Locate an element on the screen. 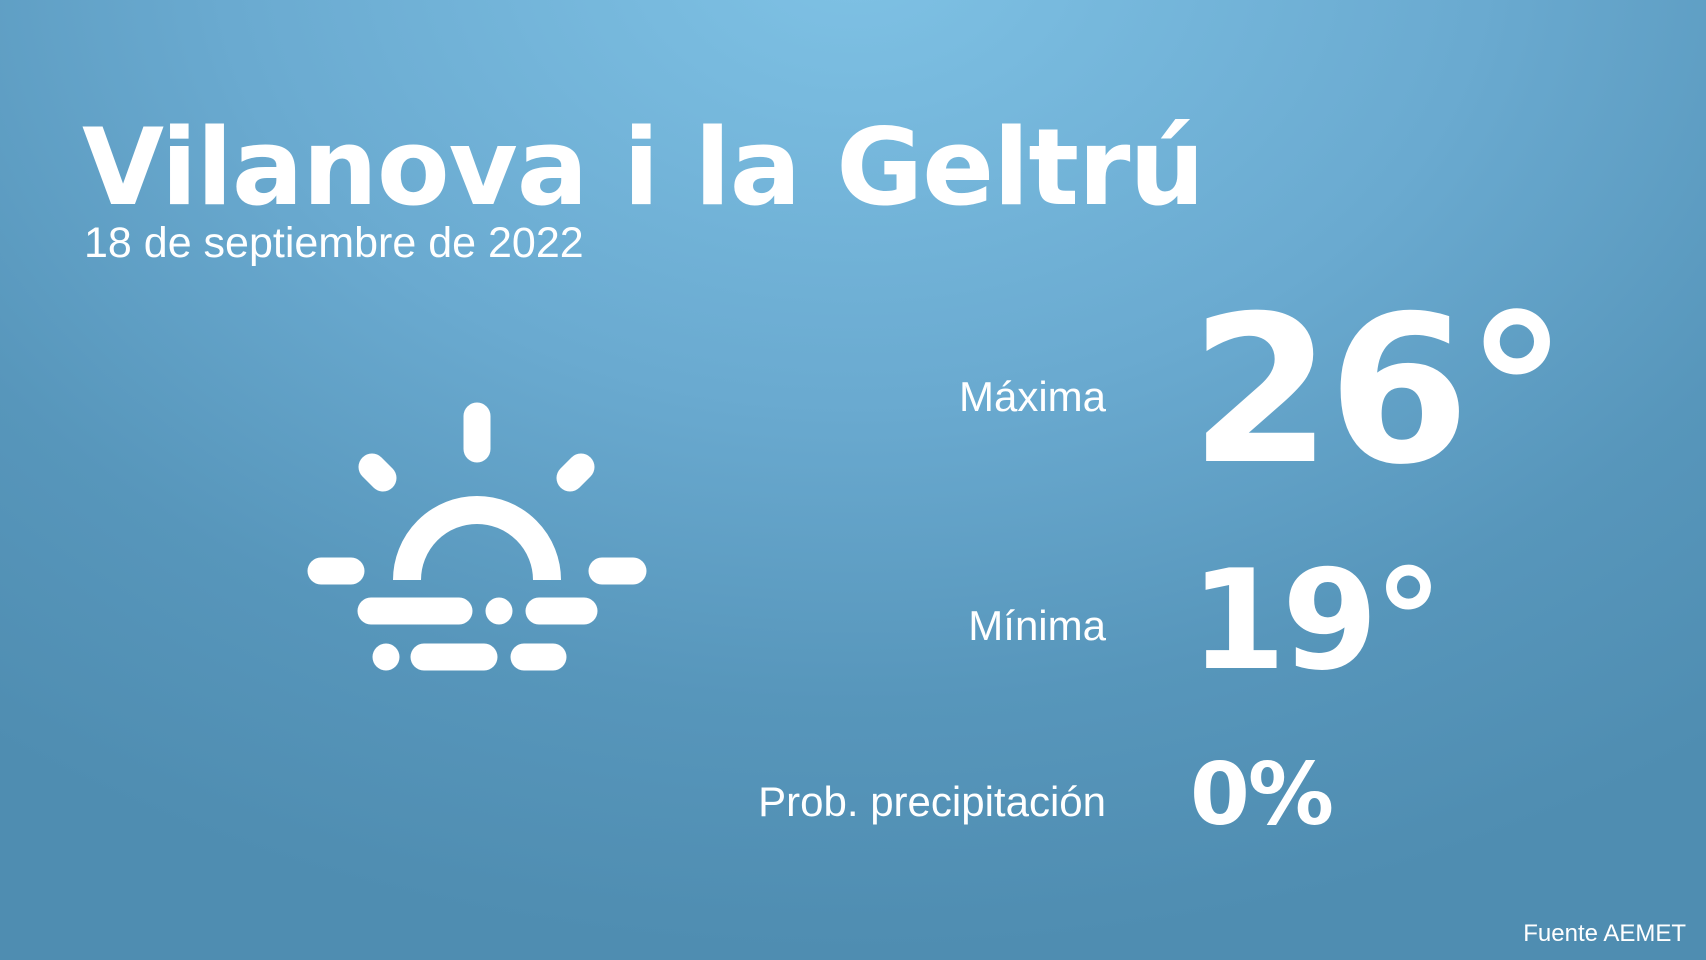 The height and width of the screenshot is (960, 1706). precip-label: Prob. precipitación is located at coordinates (932, 801).